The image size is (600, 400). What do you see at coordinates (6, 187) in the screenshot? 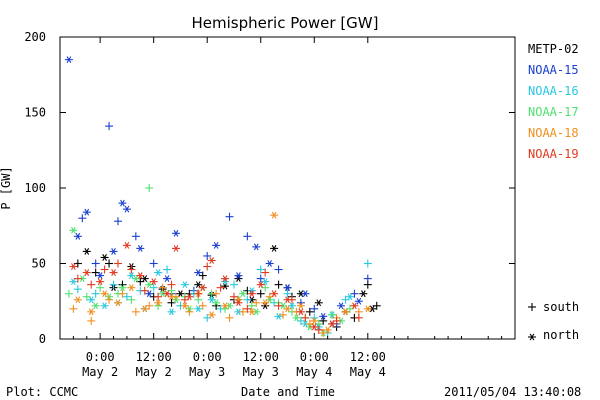
I see `y-axis-label: P [GW]` at bounding box center [6, 187].